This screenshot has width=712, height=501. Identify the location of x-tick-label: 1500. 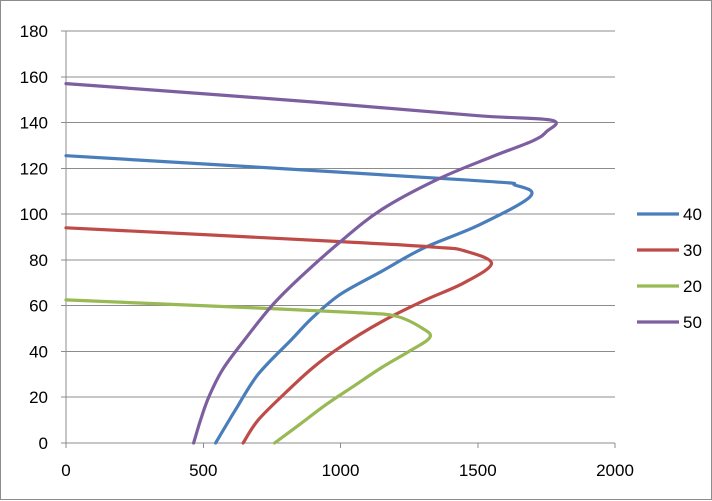
(478, 470).